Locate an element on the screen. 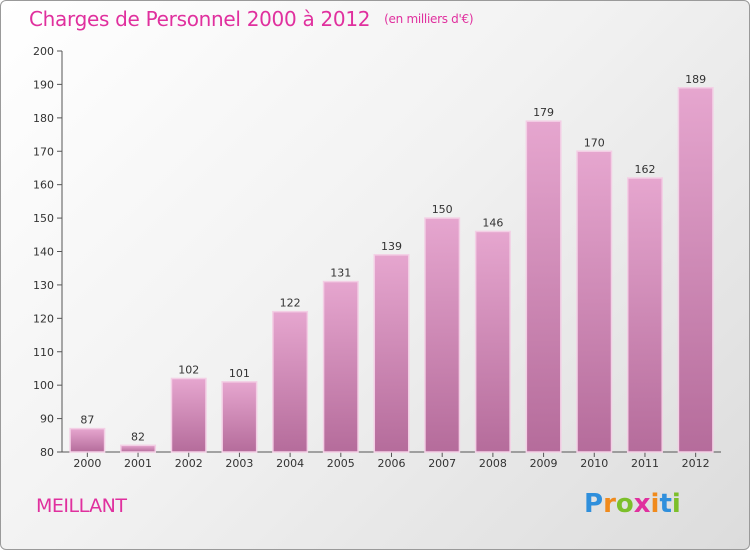 Image resolution: width=750 pixels, height=550 pixels. x-tick-label: 2007 is located at coordinates (442, 463).